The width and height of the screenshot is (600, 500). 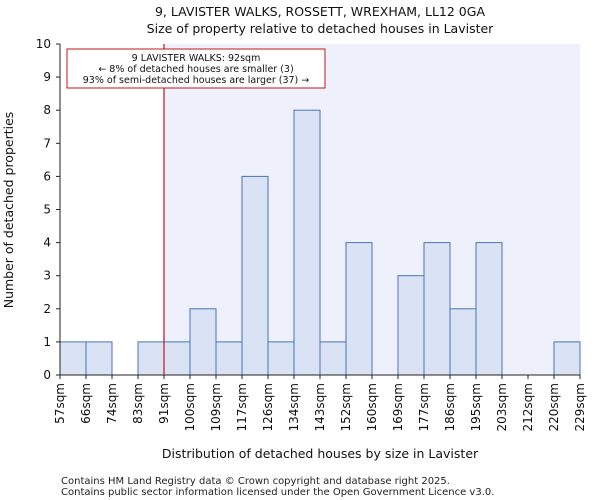 I want to click on x-tick-label-186sqm: 186sqm, so click(x=450, y=407).